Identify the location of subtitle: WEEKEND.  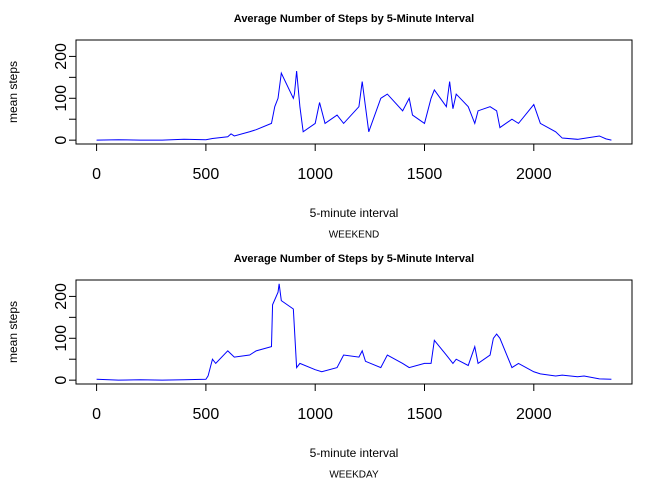
(354, 235).